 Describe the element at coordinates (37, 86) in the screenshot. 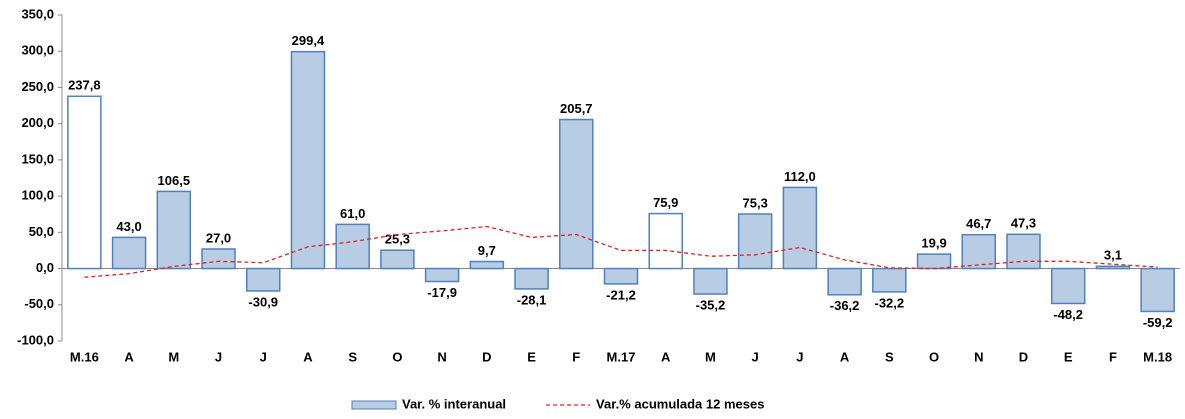

I see `y-tick-label: 250,0` at that location.